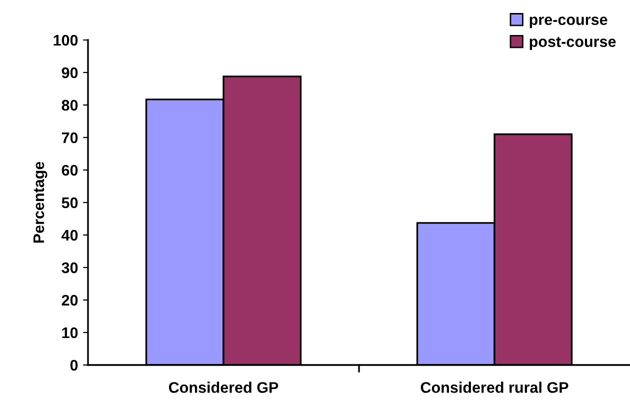 The height and width of the screenshot is (405, 630). I want to click on y-tick-label: 50, so click(70, 202).